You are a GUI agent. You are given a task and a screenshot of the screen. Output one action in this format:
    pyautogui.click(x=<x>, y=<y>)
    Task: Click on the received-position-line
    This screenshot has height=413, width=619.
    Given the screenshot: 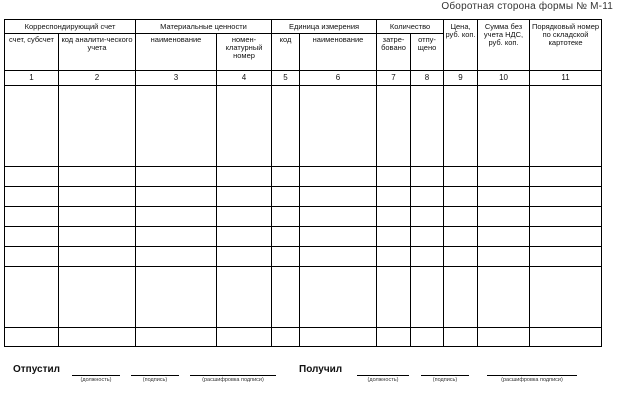 What is the action you would take?
    pyautogui.click(x=383, y=375)
    